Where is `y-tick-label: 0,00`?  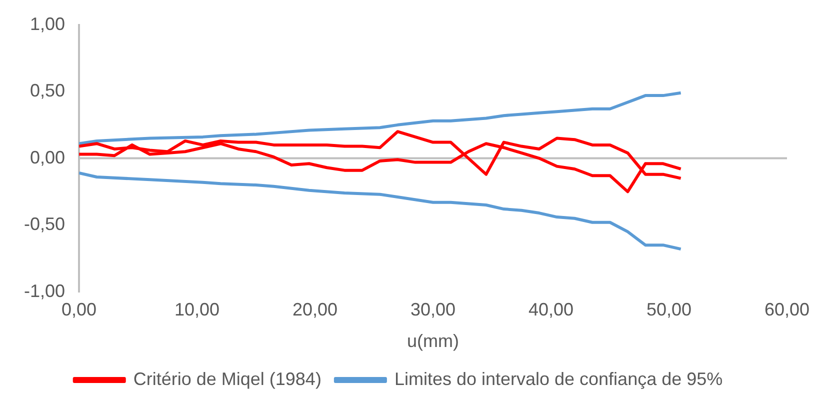
y-tick-label: 0,00 is located at coordinates (48, 157).